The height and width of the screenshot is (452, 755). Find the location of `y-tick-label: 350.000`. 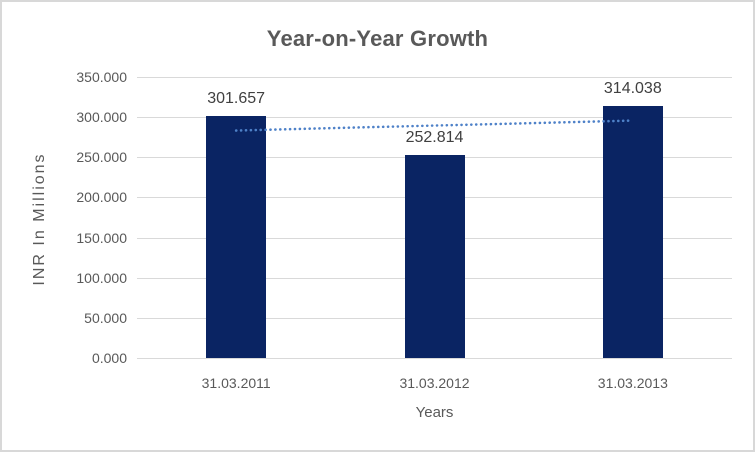

y-tick-label: 350.000 is located at coordinates (101, 77).